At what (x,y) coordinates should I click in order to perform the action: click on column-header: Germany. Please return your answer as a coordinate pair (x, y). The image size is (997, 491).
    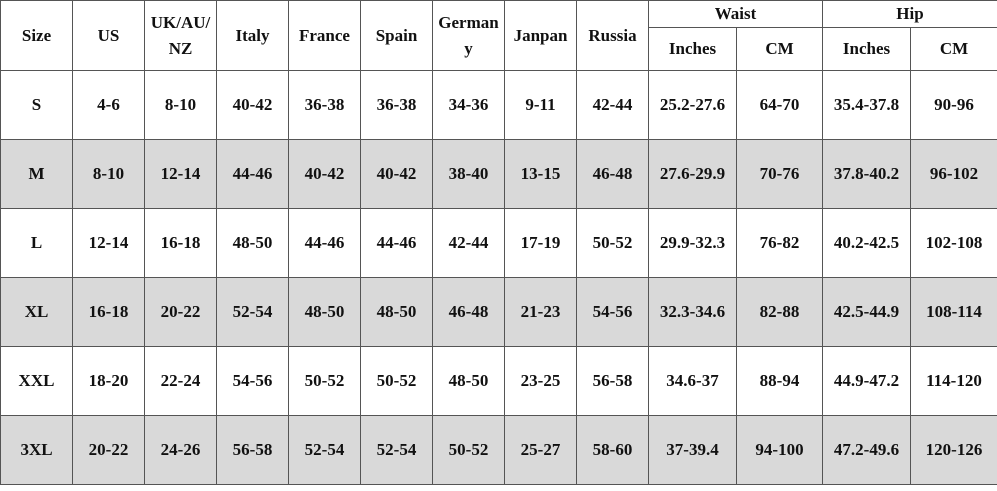
    Looking at the image, I should click on (468, 35).